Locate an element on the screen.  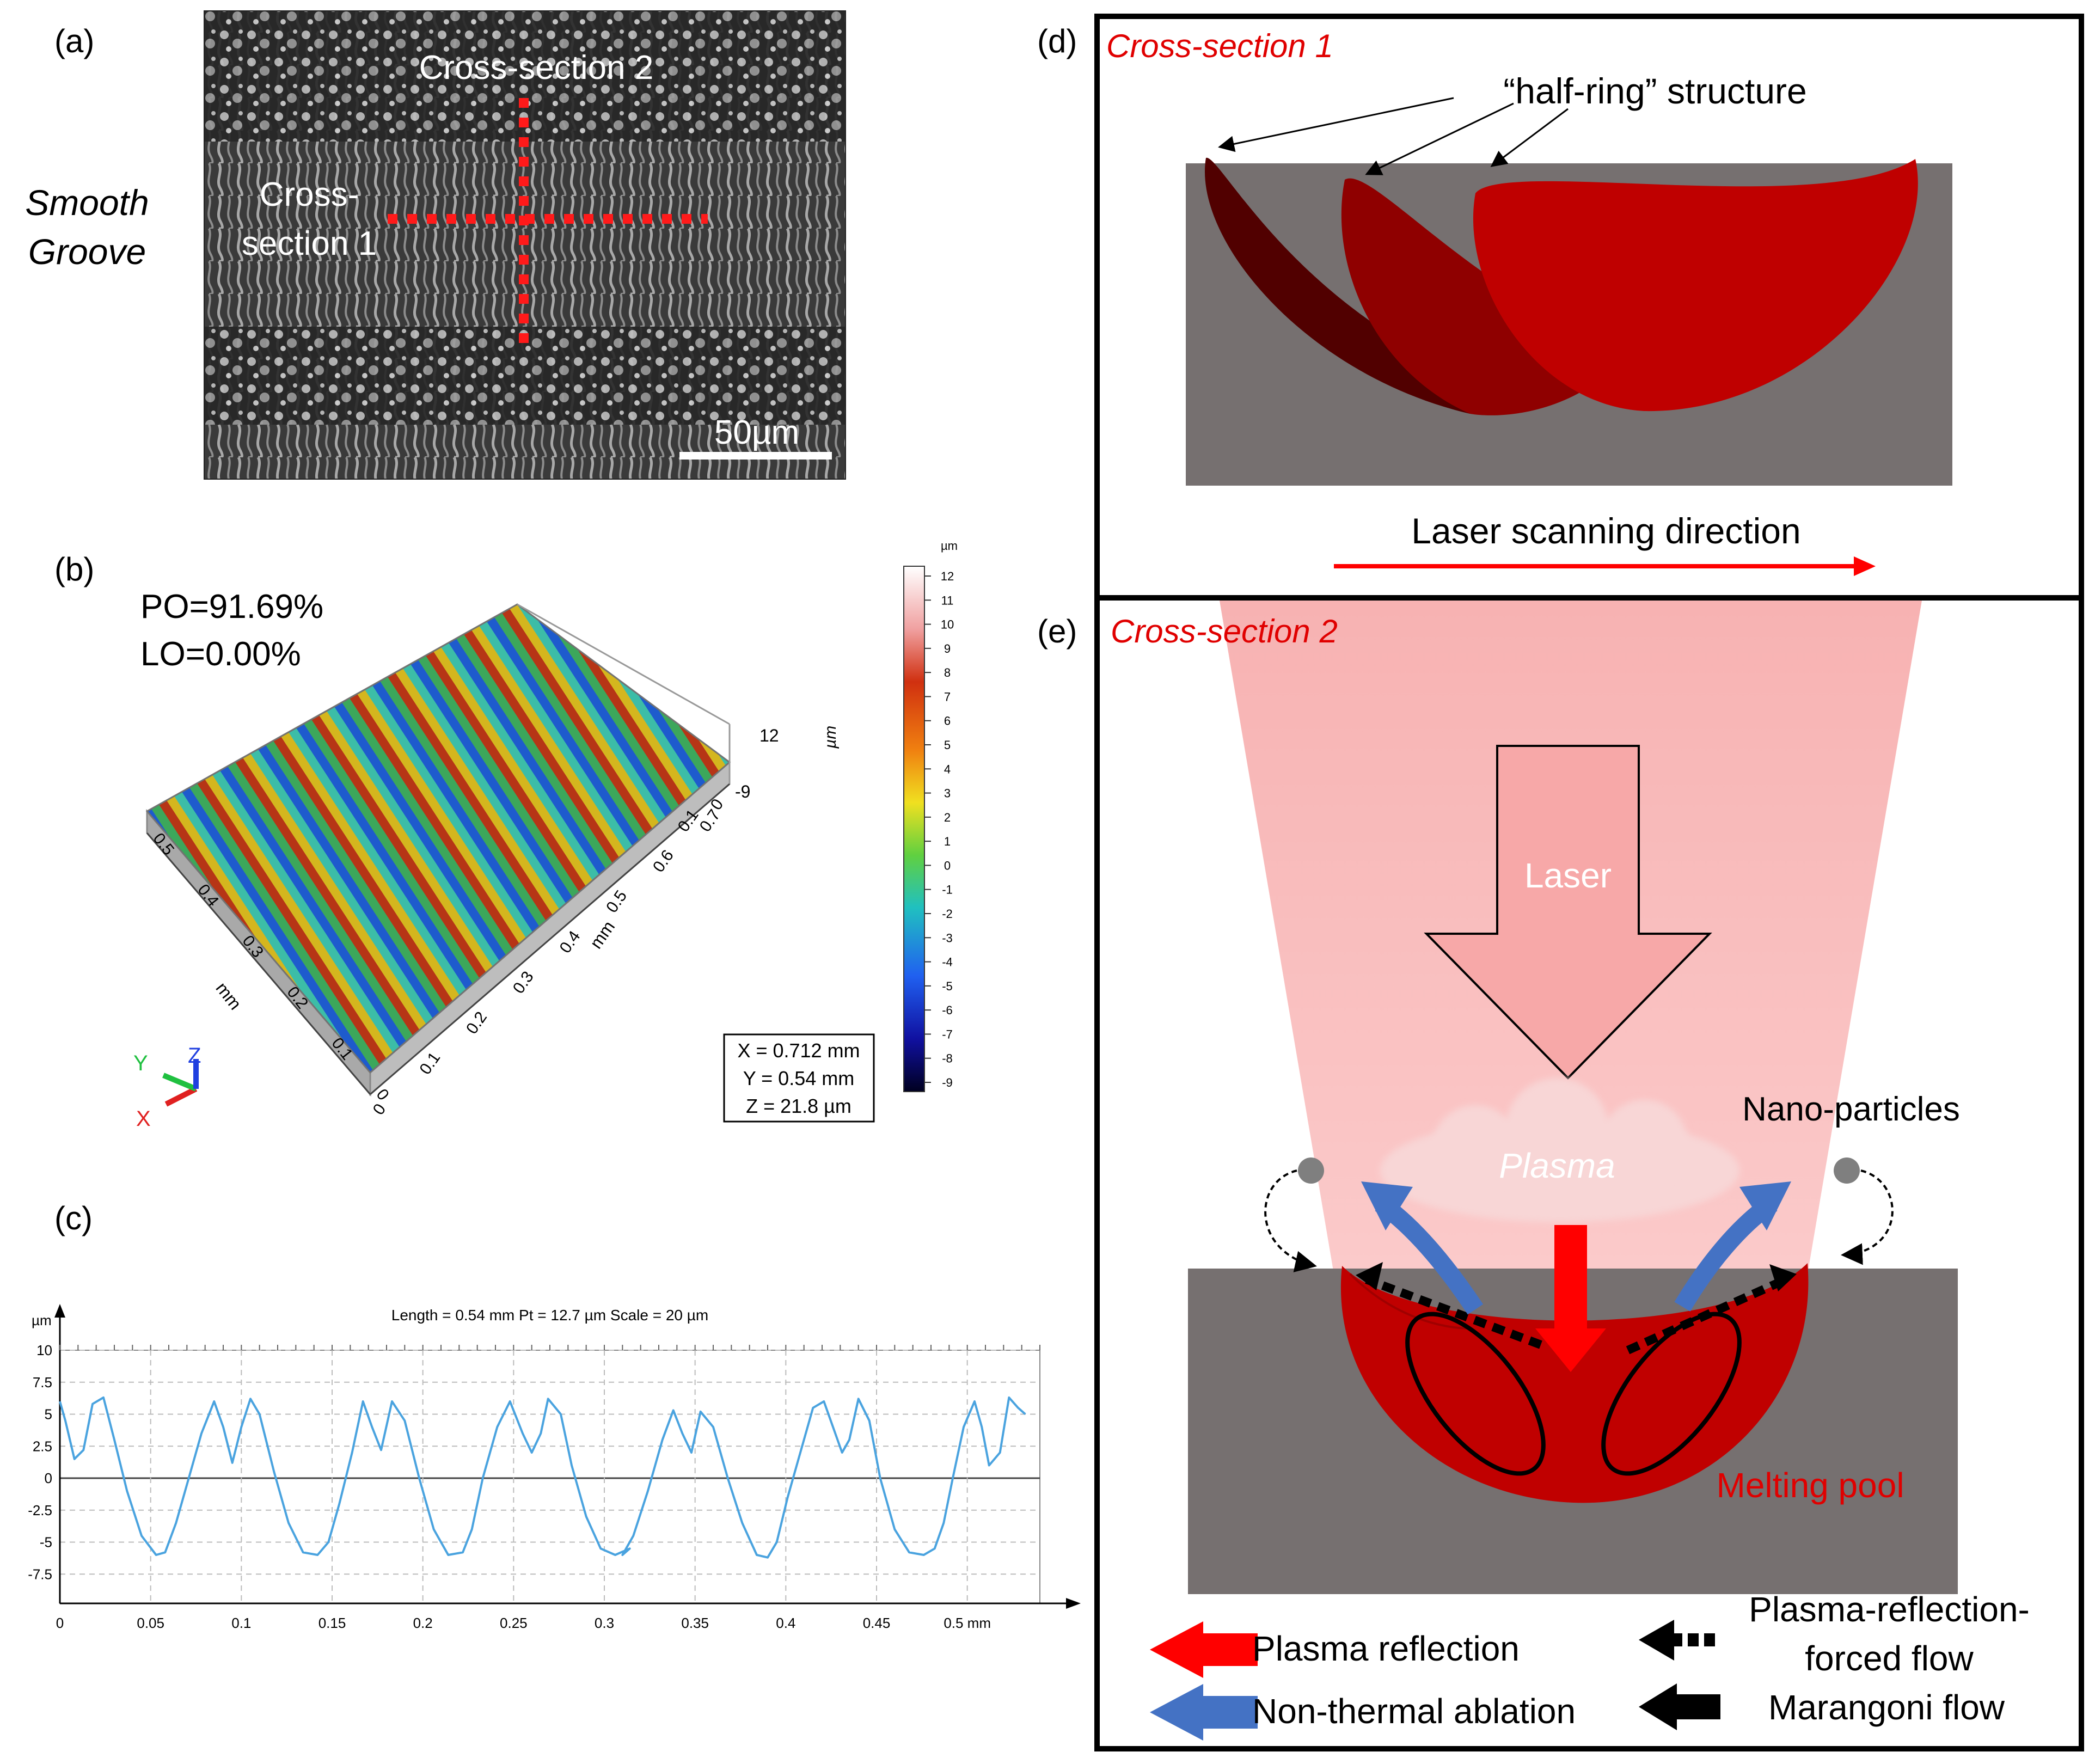
legend-marangoni: Marangoni flow is located at coordinates (1886, 1707).